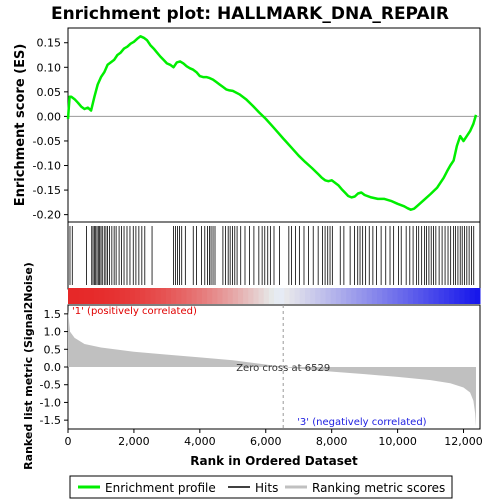 The height and width of the screenshot is (500, 500). Describe the element at coordinates (53, 349) in the screenshot. I see `metric-y-tick-label: 0.5` at that location.